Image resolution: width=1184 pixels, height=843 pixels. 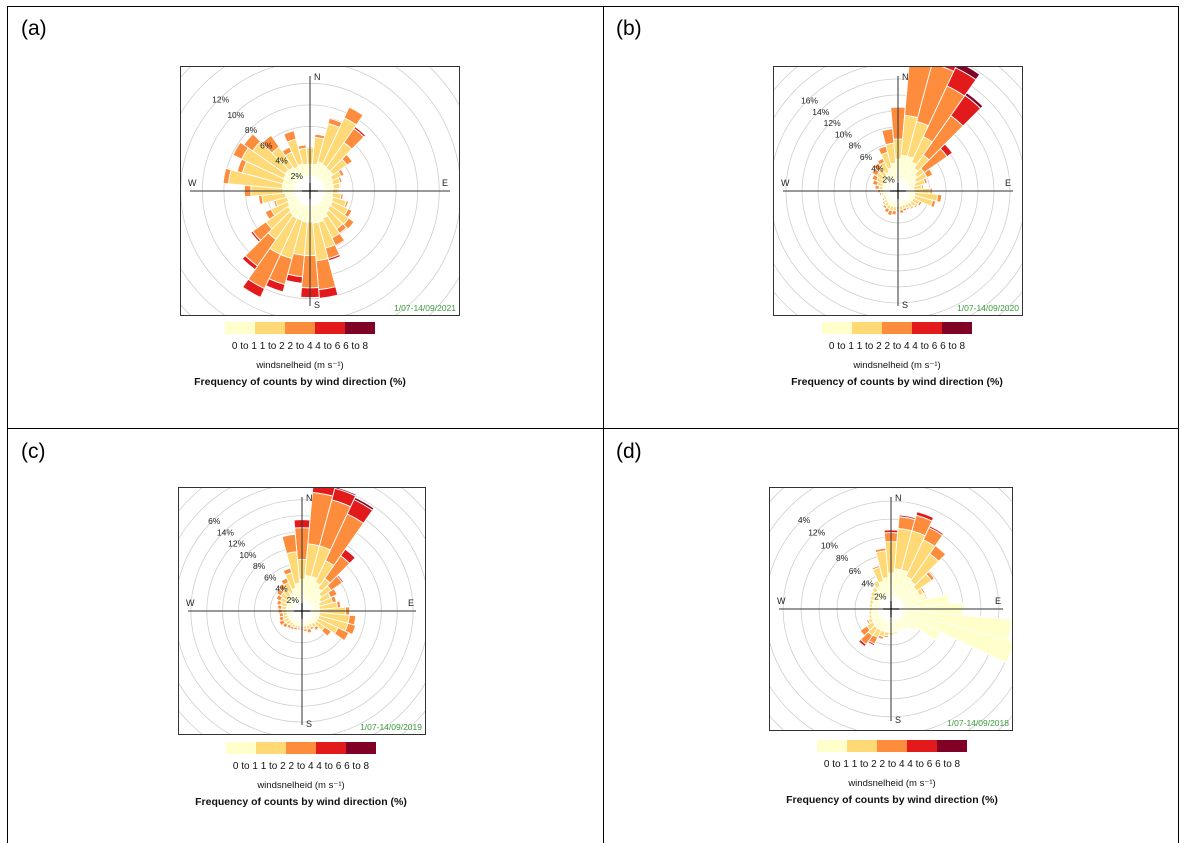 What do you see at coordinates (1178, 424) in the screenshot?
I see `grid-line-right` at bounding box center [1178, 424].